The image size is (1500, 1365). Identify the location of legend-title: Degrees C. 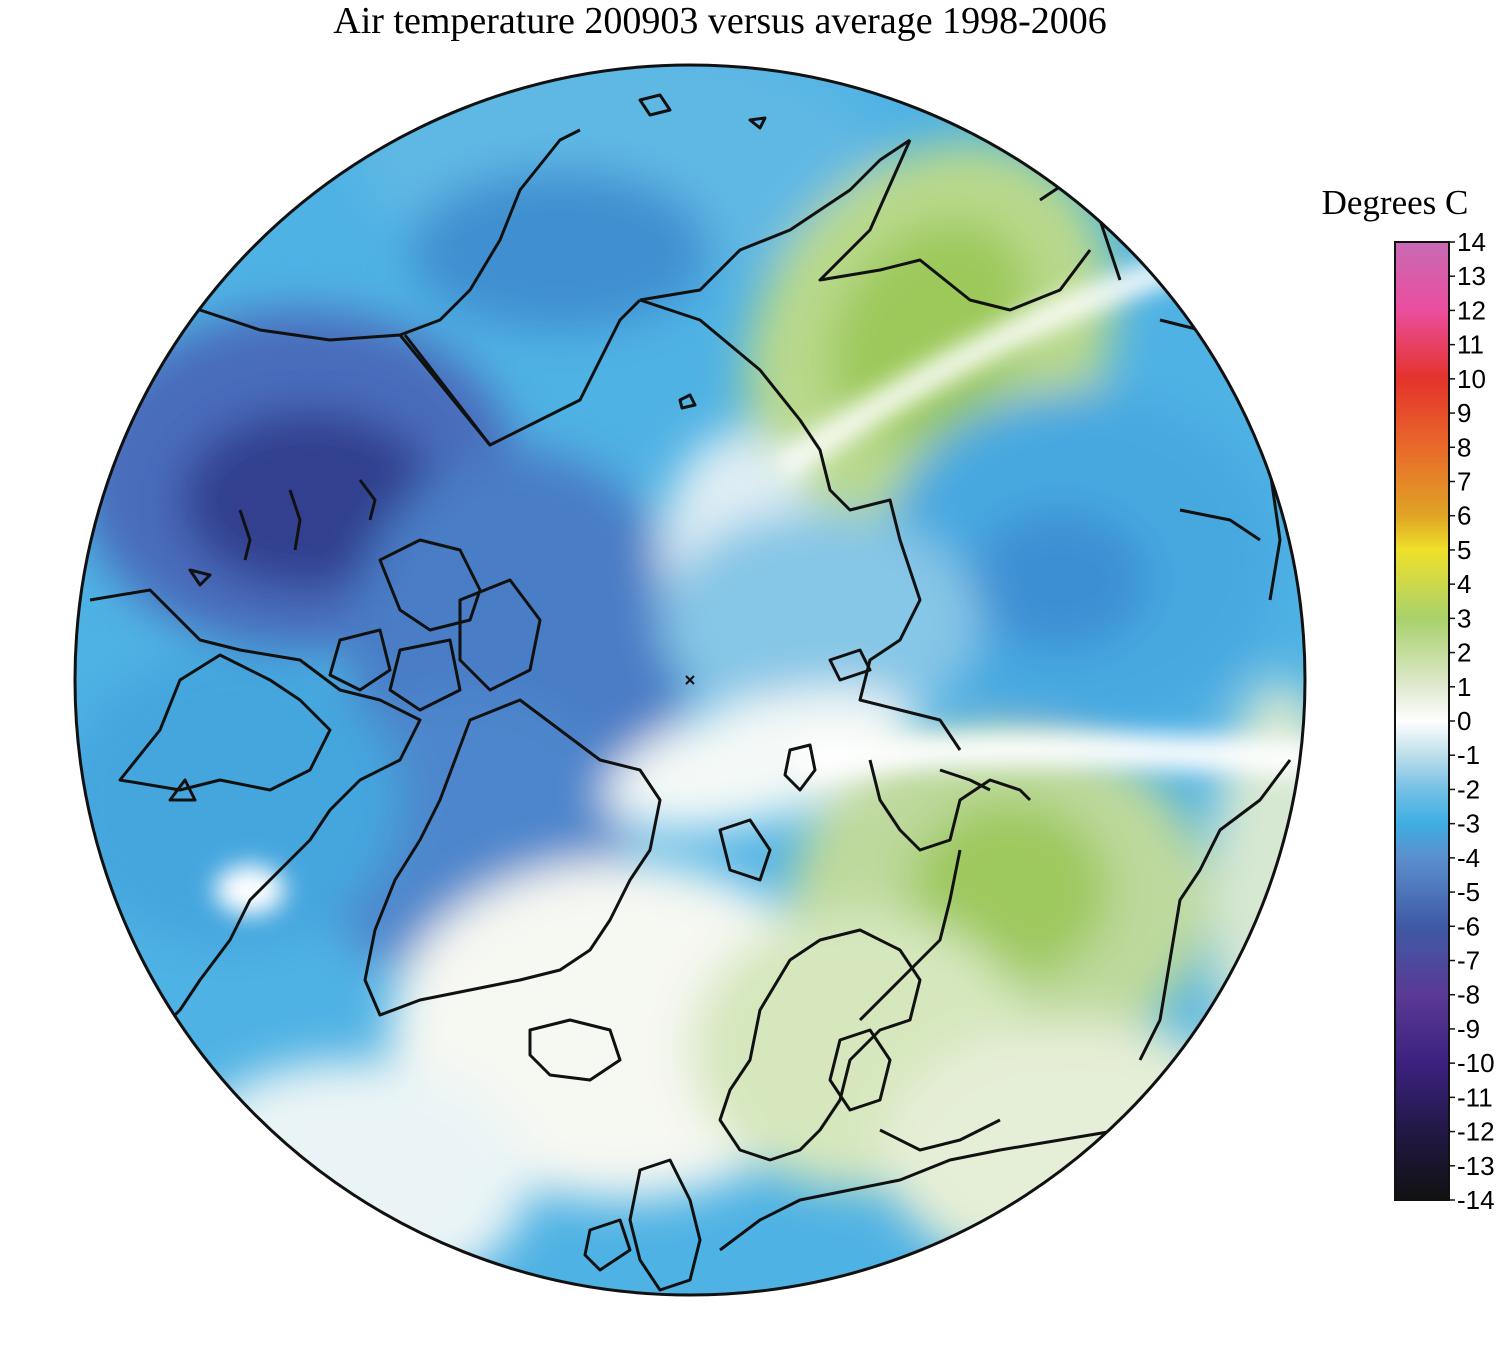
(1395, 202).